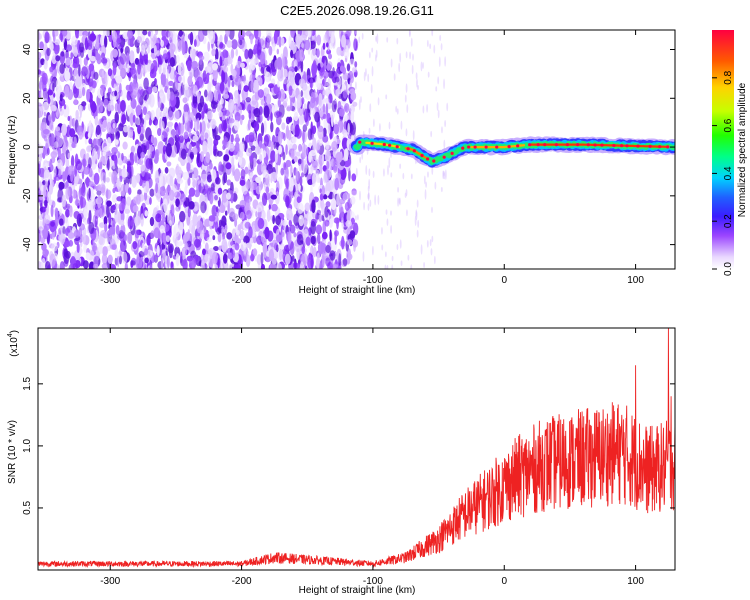 The width and height of the screenshot is (750, 600). Describe the element at coordinates (357, 10) in the screenshot. I see `chart-title: C2E5.2026.098.19.26.G11` at that location.